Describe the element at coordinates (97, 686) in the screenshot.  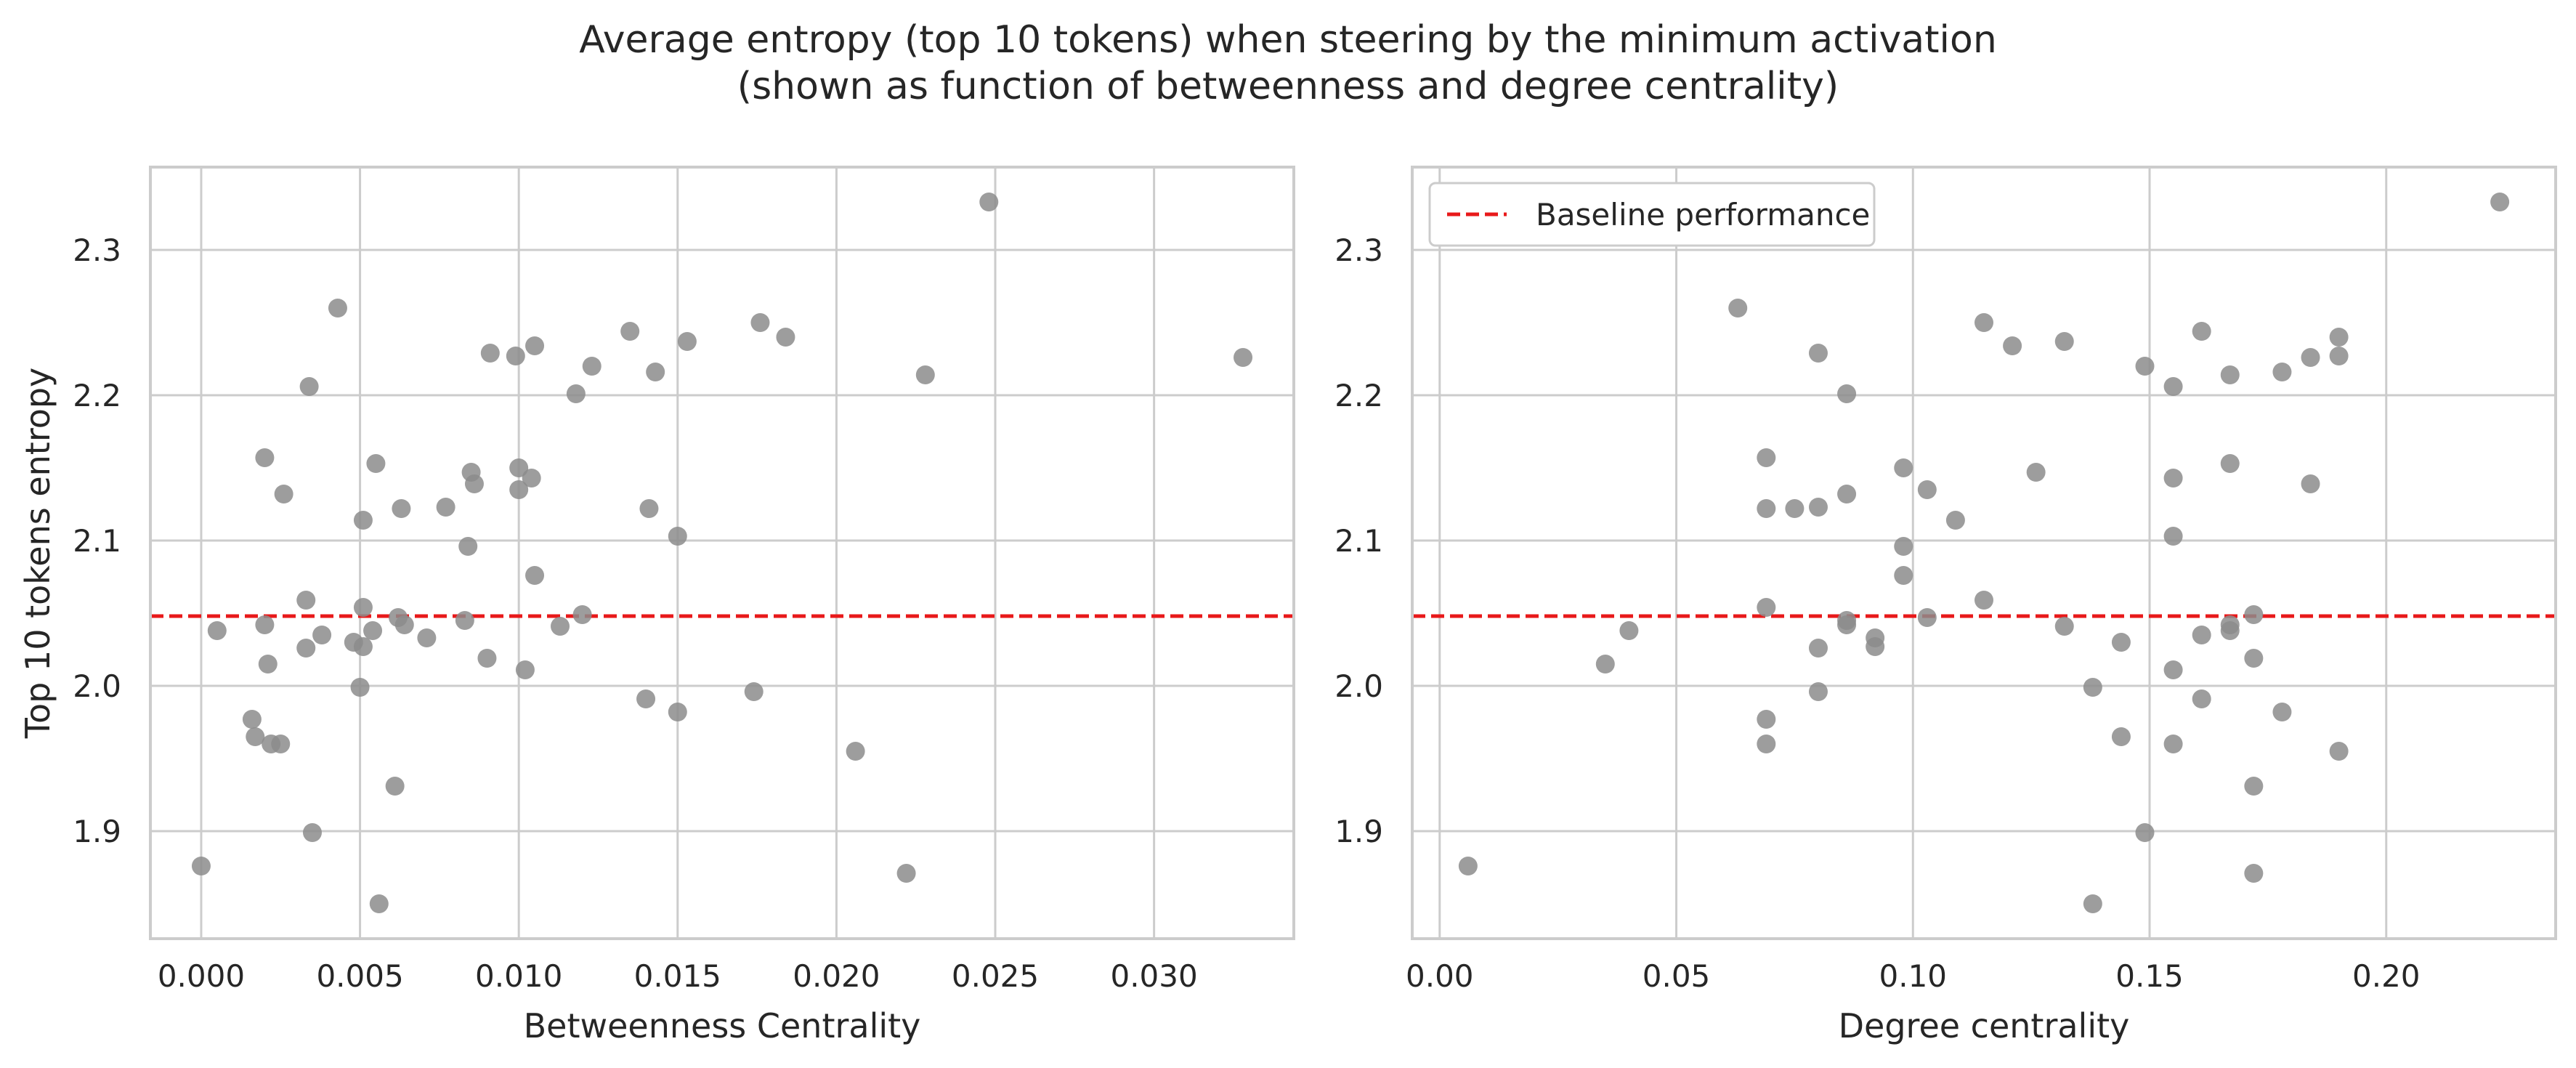
I see `betweenness-y-tick-label: 2.0` at that location.